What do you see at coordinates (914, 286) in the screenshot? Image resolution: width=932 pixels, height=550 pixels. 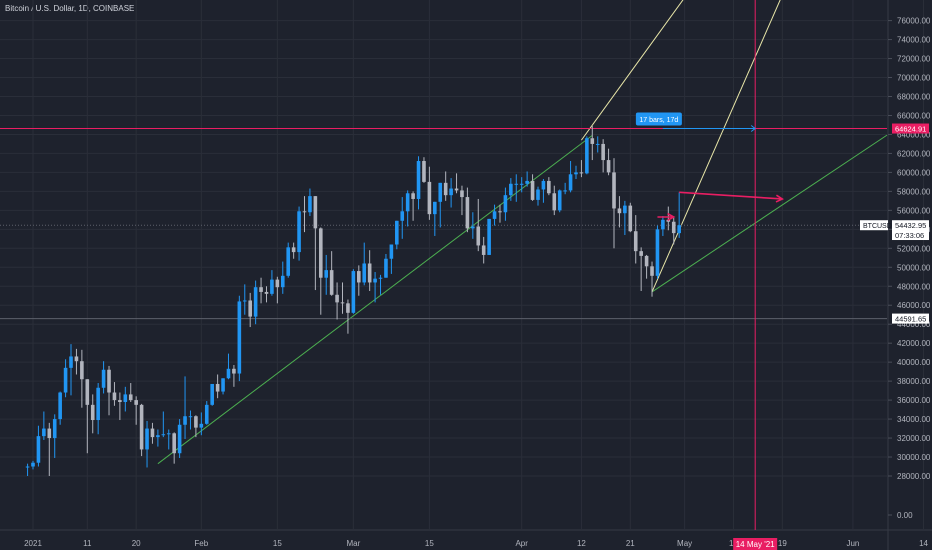 I see `y-tick-label: 48000.00` at bounding box center [914, 286].